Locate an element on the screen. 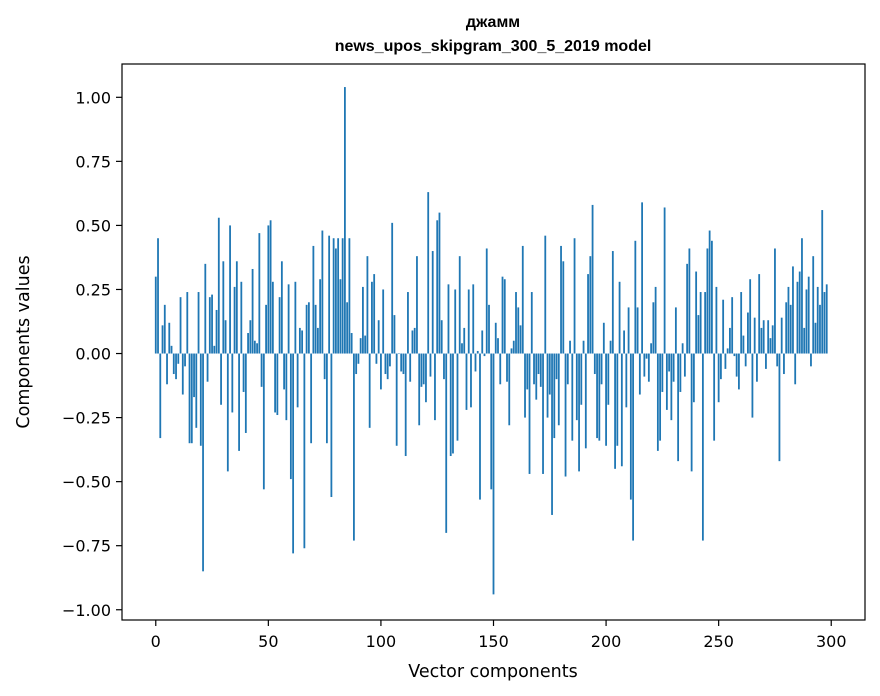  y-axis-label: Components values is located at coordinates (24, 341).